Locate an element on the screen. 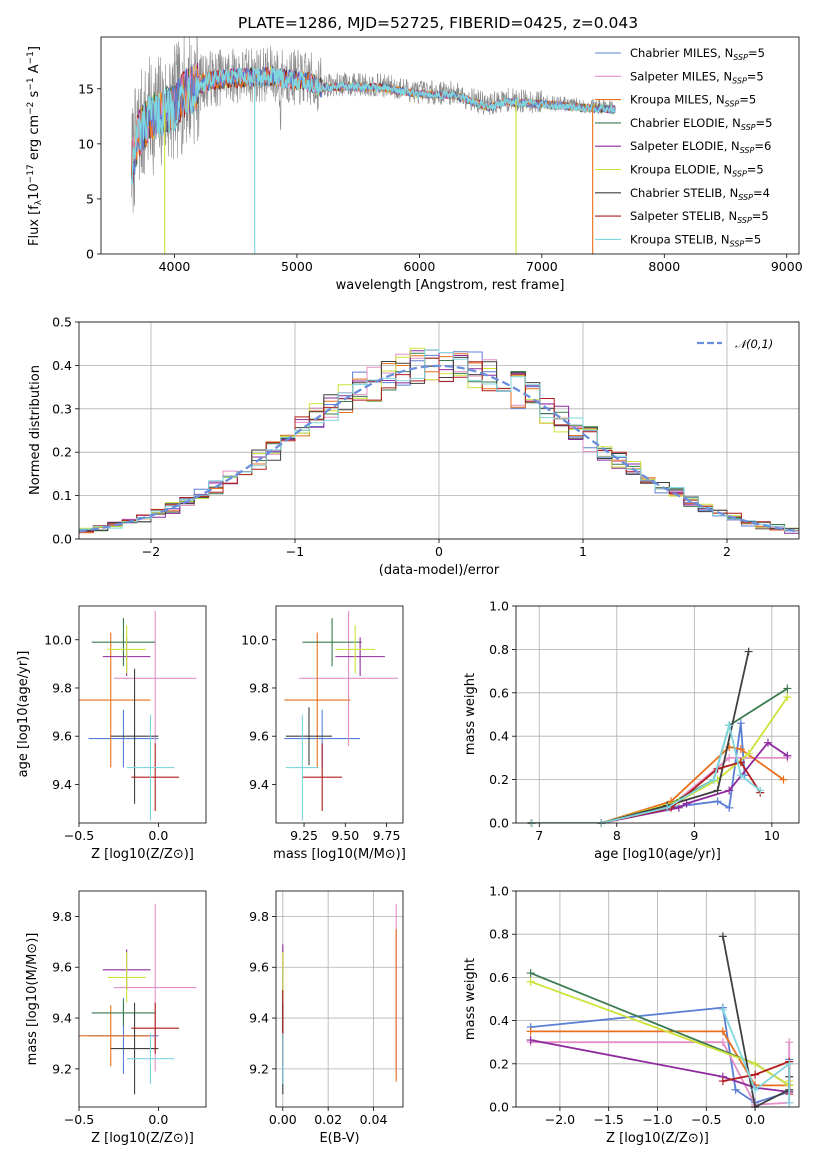 The width and height of the screenshot is (819, 1170). legend-model-name: Salpeter STELIB, N is located at coordinates (683, 216).